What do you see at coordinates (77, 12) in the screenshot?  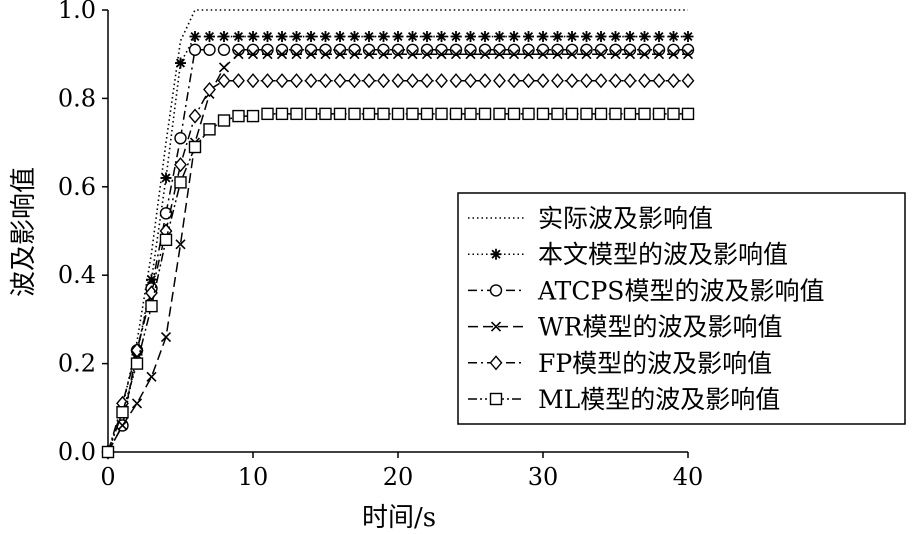 I see `y-tick-label: 1.0` at bounding box center [77, 12].